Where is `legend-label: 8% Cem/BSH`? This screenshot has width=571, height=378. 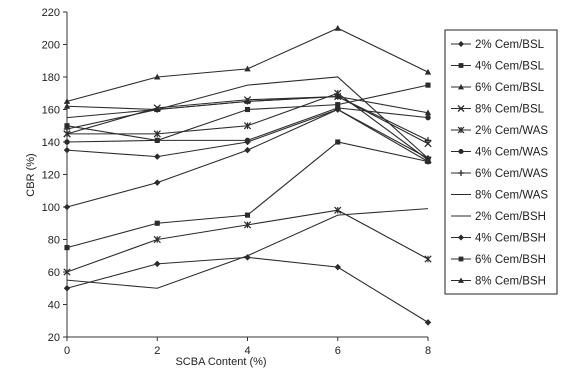
legend-label: 8% Cem/BSH is located at coordinates (510, 282).